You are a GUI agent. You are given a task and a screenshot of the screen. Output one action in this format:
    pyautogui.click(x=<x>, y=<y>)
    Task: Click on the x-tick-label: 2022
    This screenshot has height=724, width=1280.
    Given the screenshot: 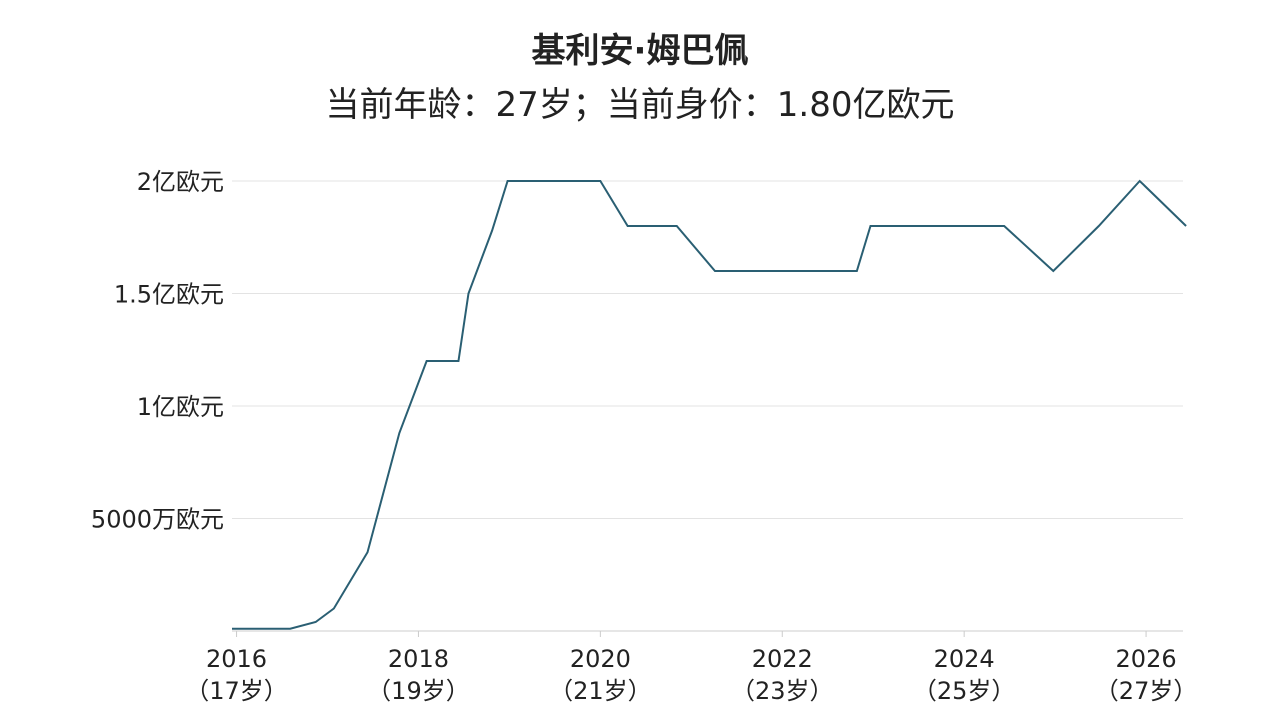 What is the action you would take?
    pyautogui.click(x=782, y=659)
    